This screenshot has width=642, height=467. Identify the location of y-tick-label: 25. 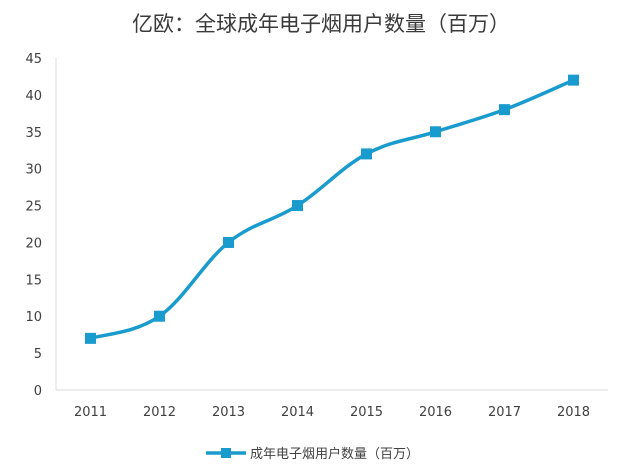
(33, 207).